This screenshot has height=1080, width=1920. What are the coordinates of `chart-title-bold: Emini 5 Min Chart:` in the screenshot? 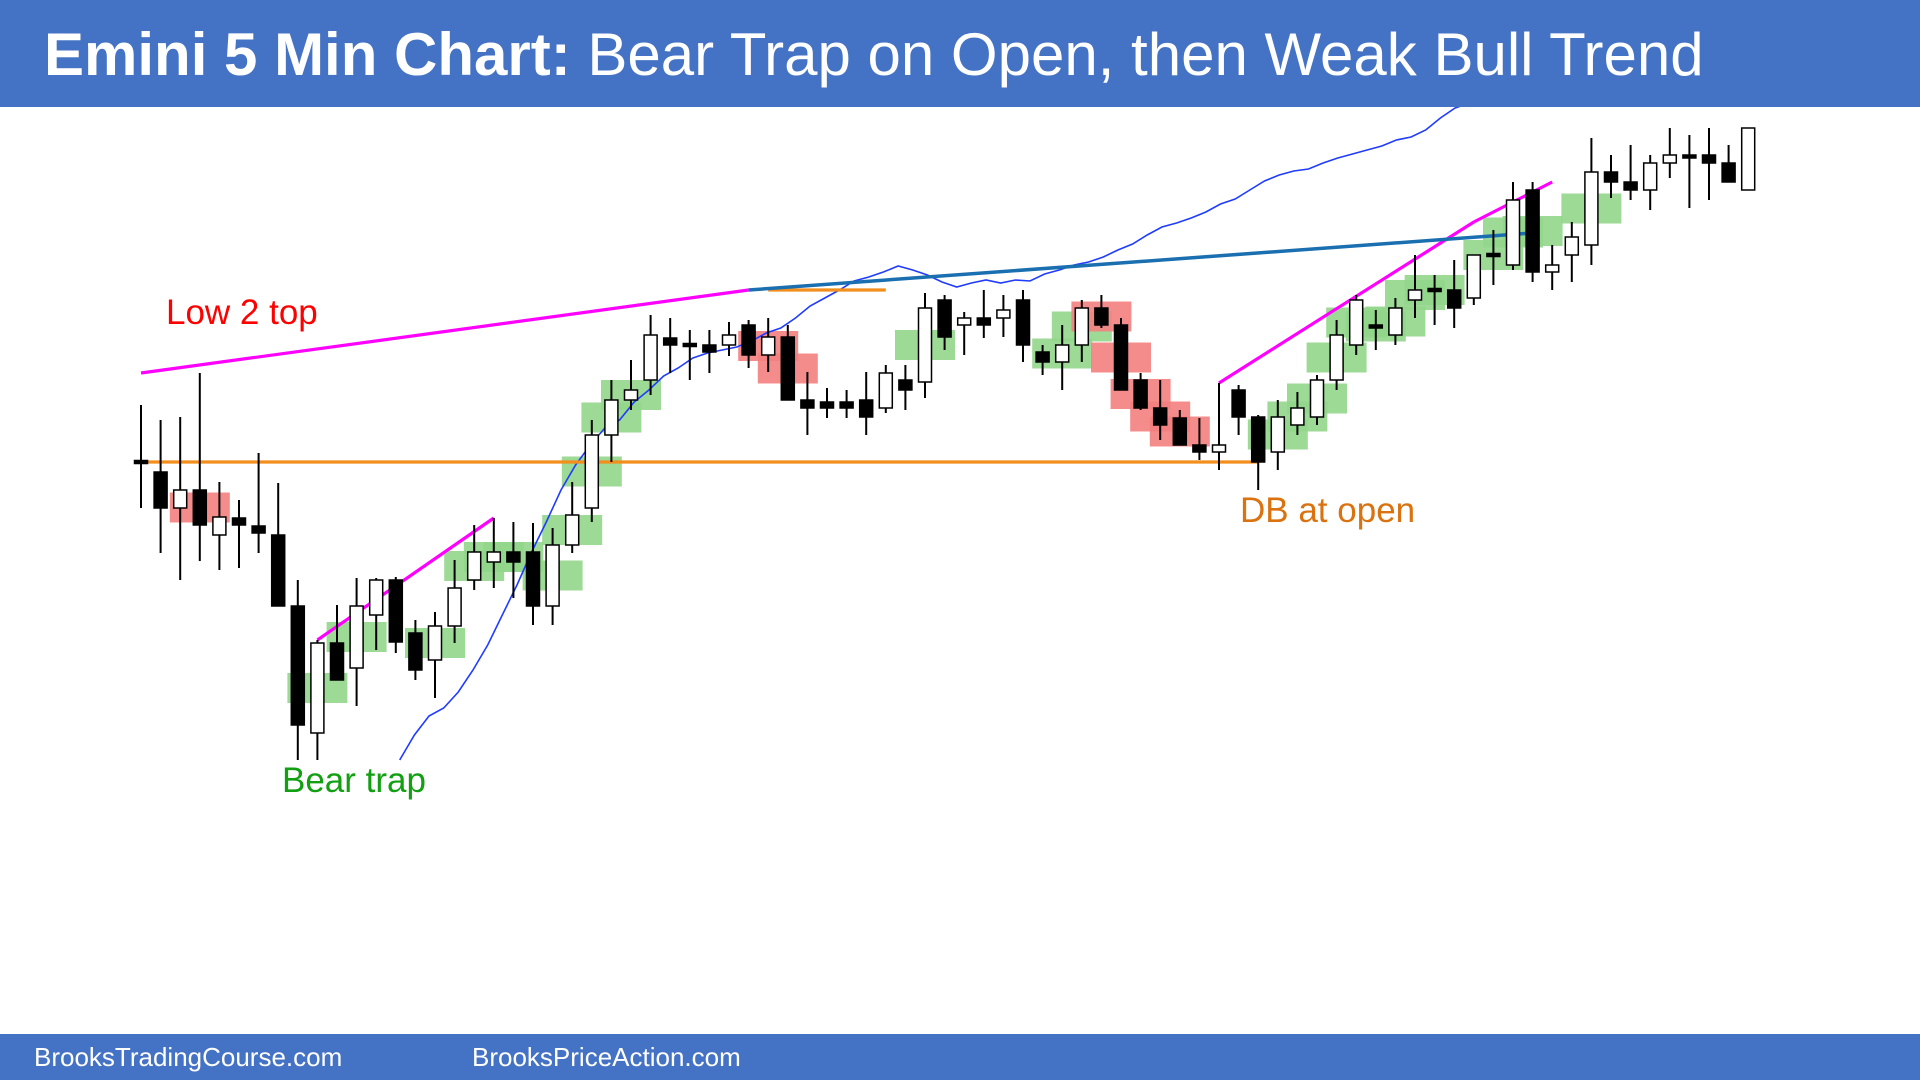 It's located at (307, 54).